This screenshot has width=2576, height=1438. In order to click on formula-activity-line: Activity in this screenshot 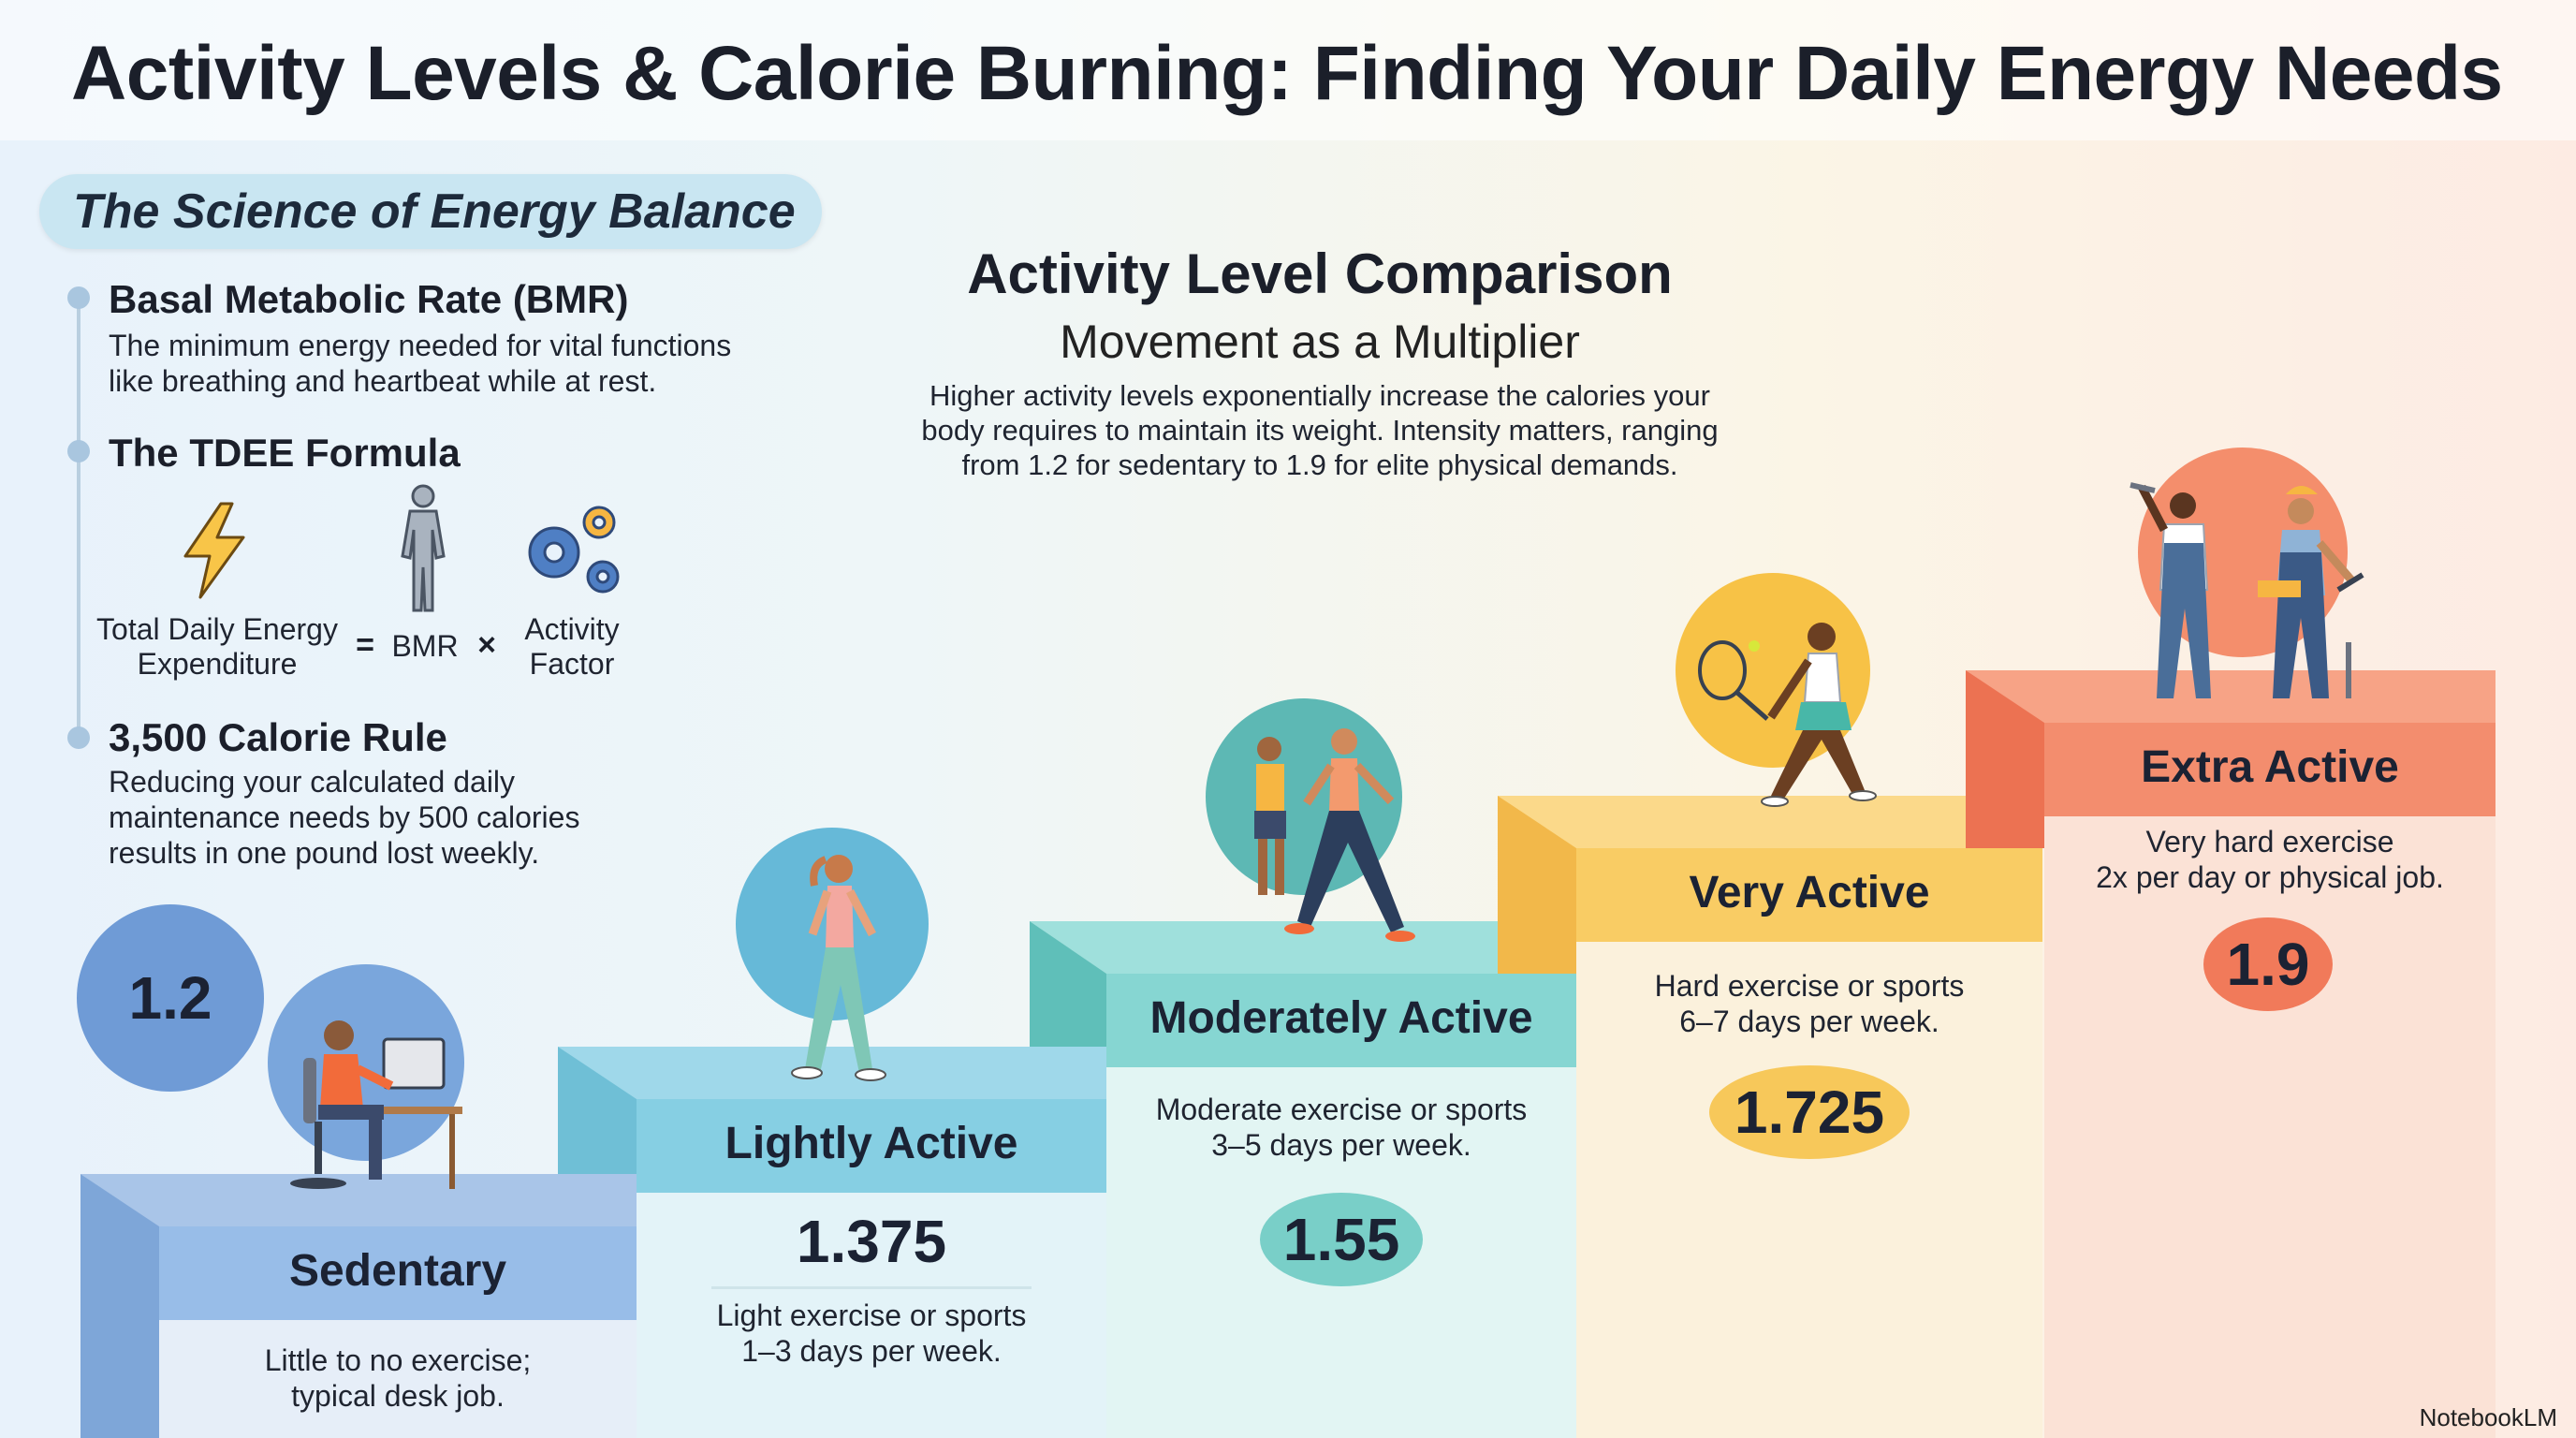, I will do `click(572, 629)`.